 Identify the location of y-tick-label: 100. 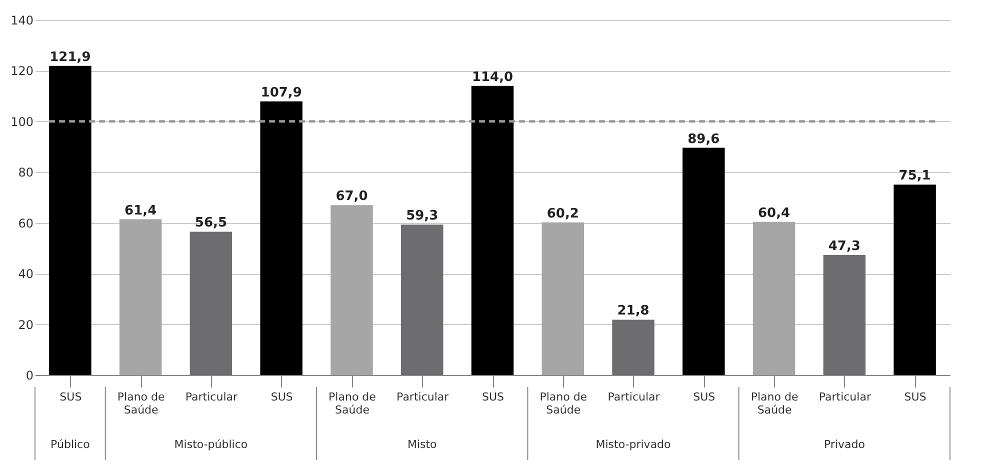
(22, 121).